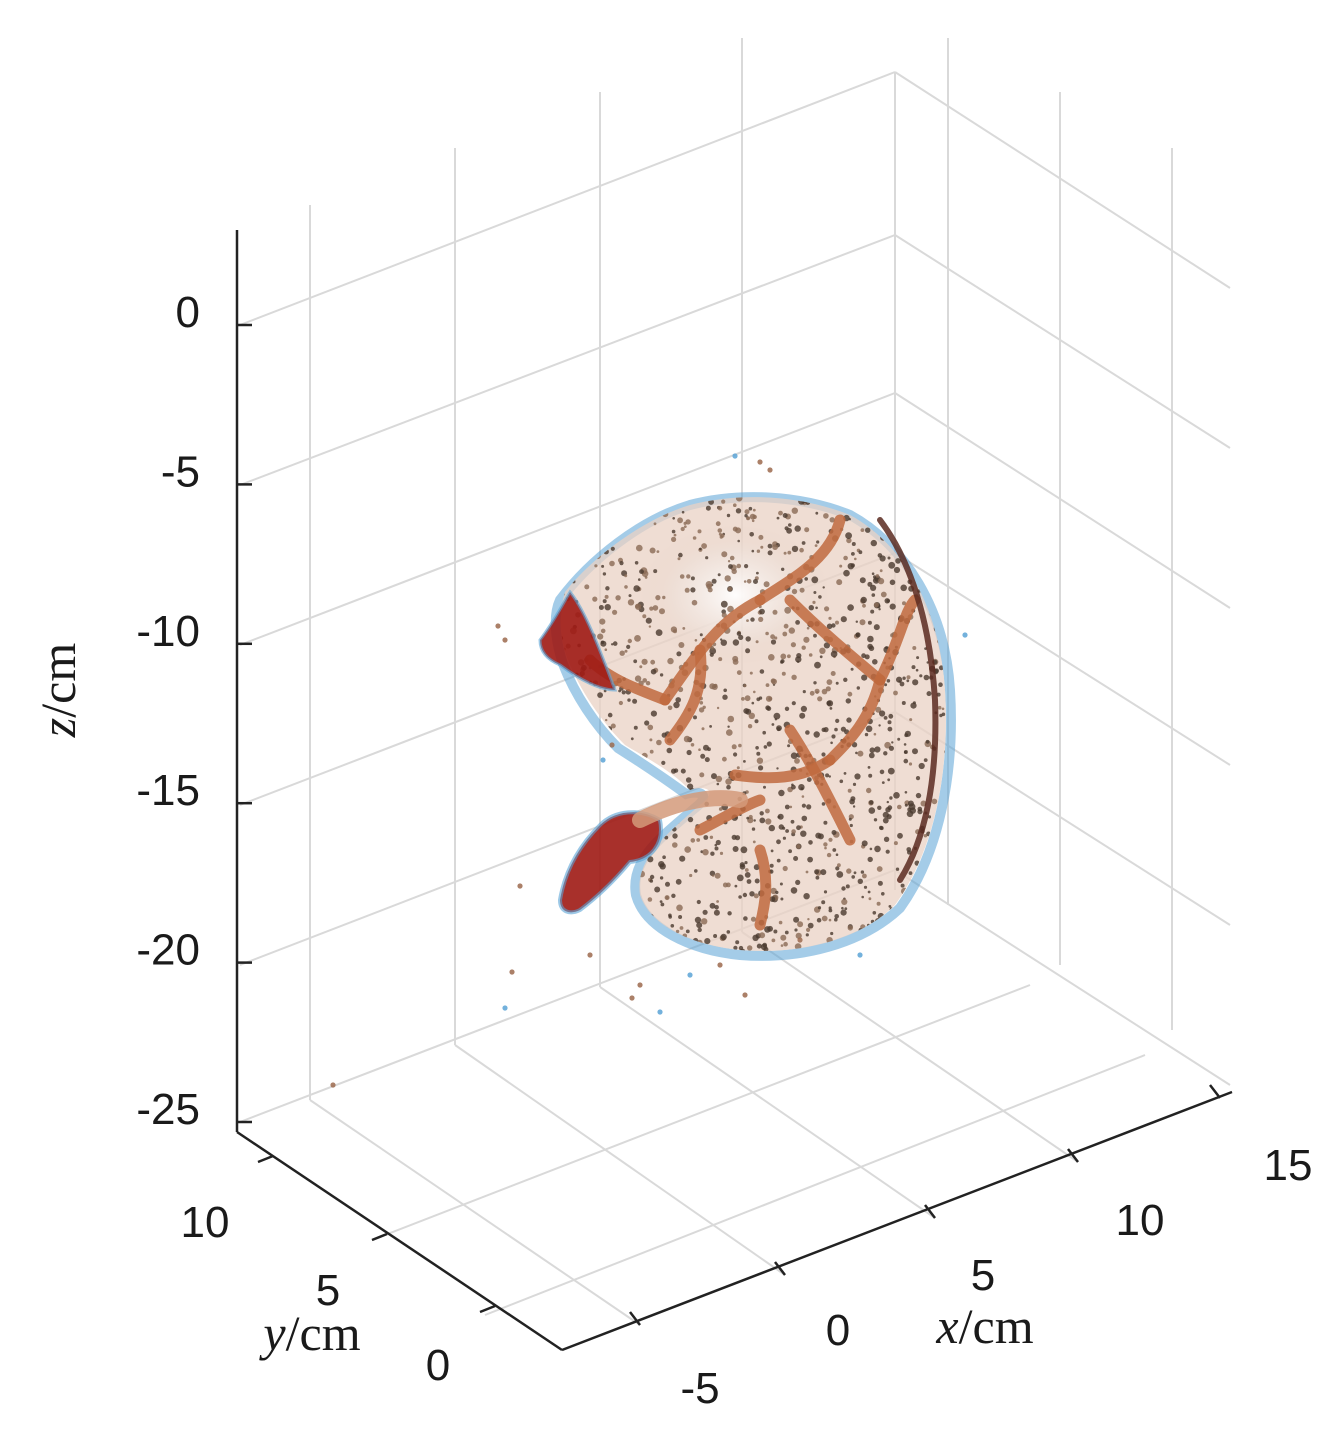 This screenshot has width=1338, height=1449. I want to click on x-axis-var: x, so click(946, 1326).